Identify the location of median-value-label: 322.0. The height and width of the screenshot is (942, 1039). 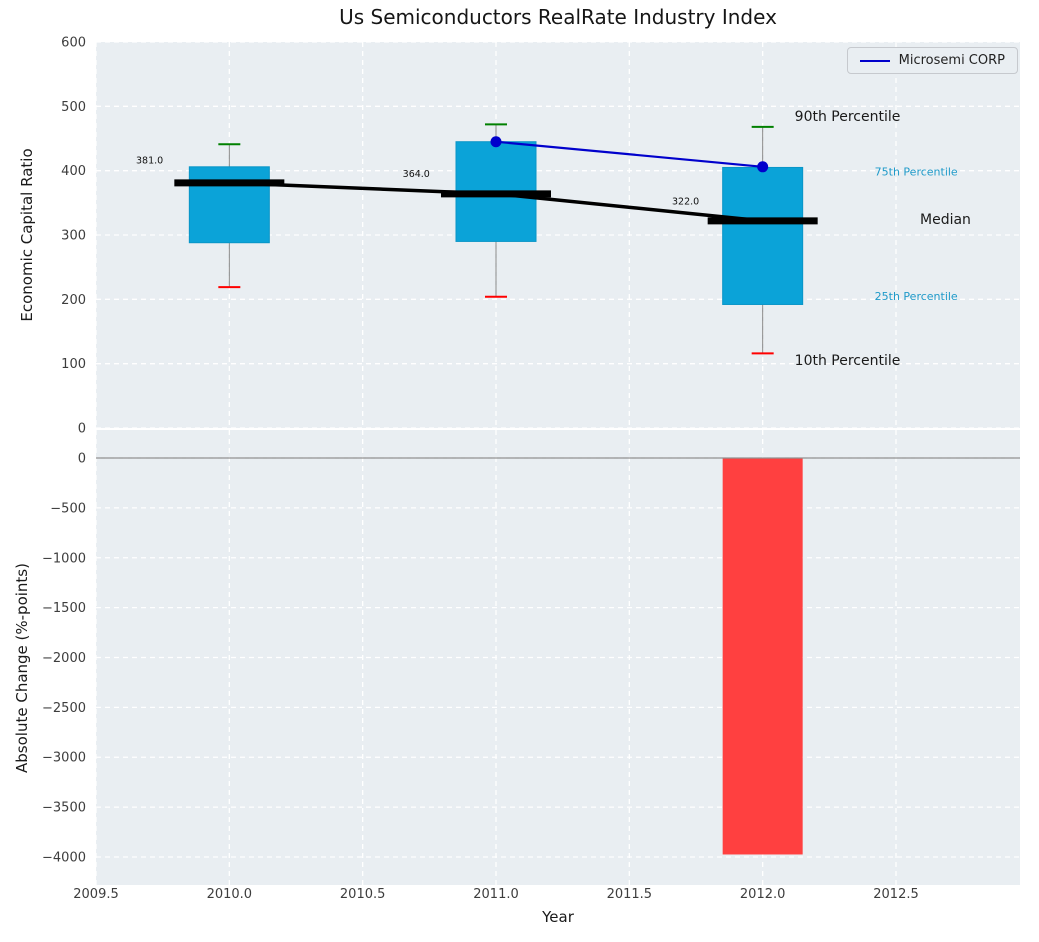
(685, 202).